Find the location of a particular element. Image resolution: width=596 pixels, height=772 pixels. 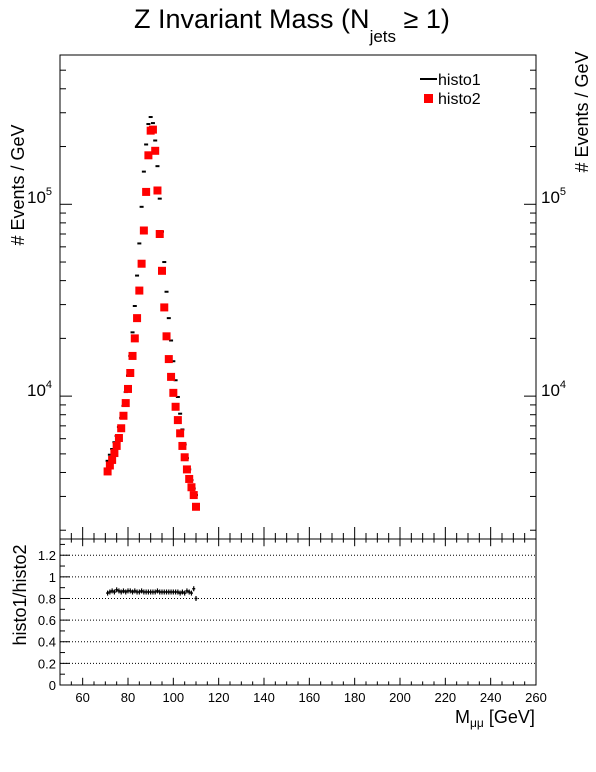

y-axis-label-left: # Events / GeV is located at coordinates (18, 184).